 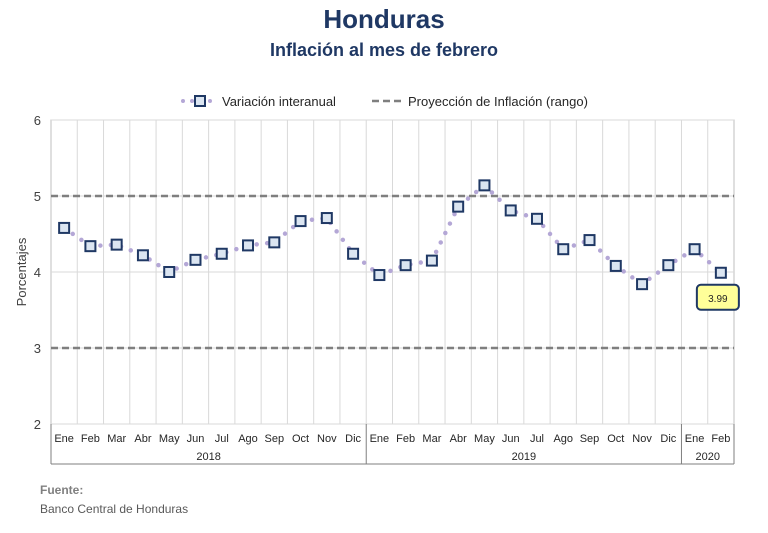 I want to click on chart-subtitle: Inflación al mes de febrero, so click(x=384, y=50).